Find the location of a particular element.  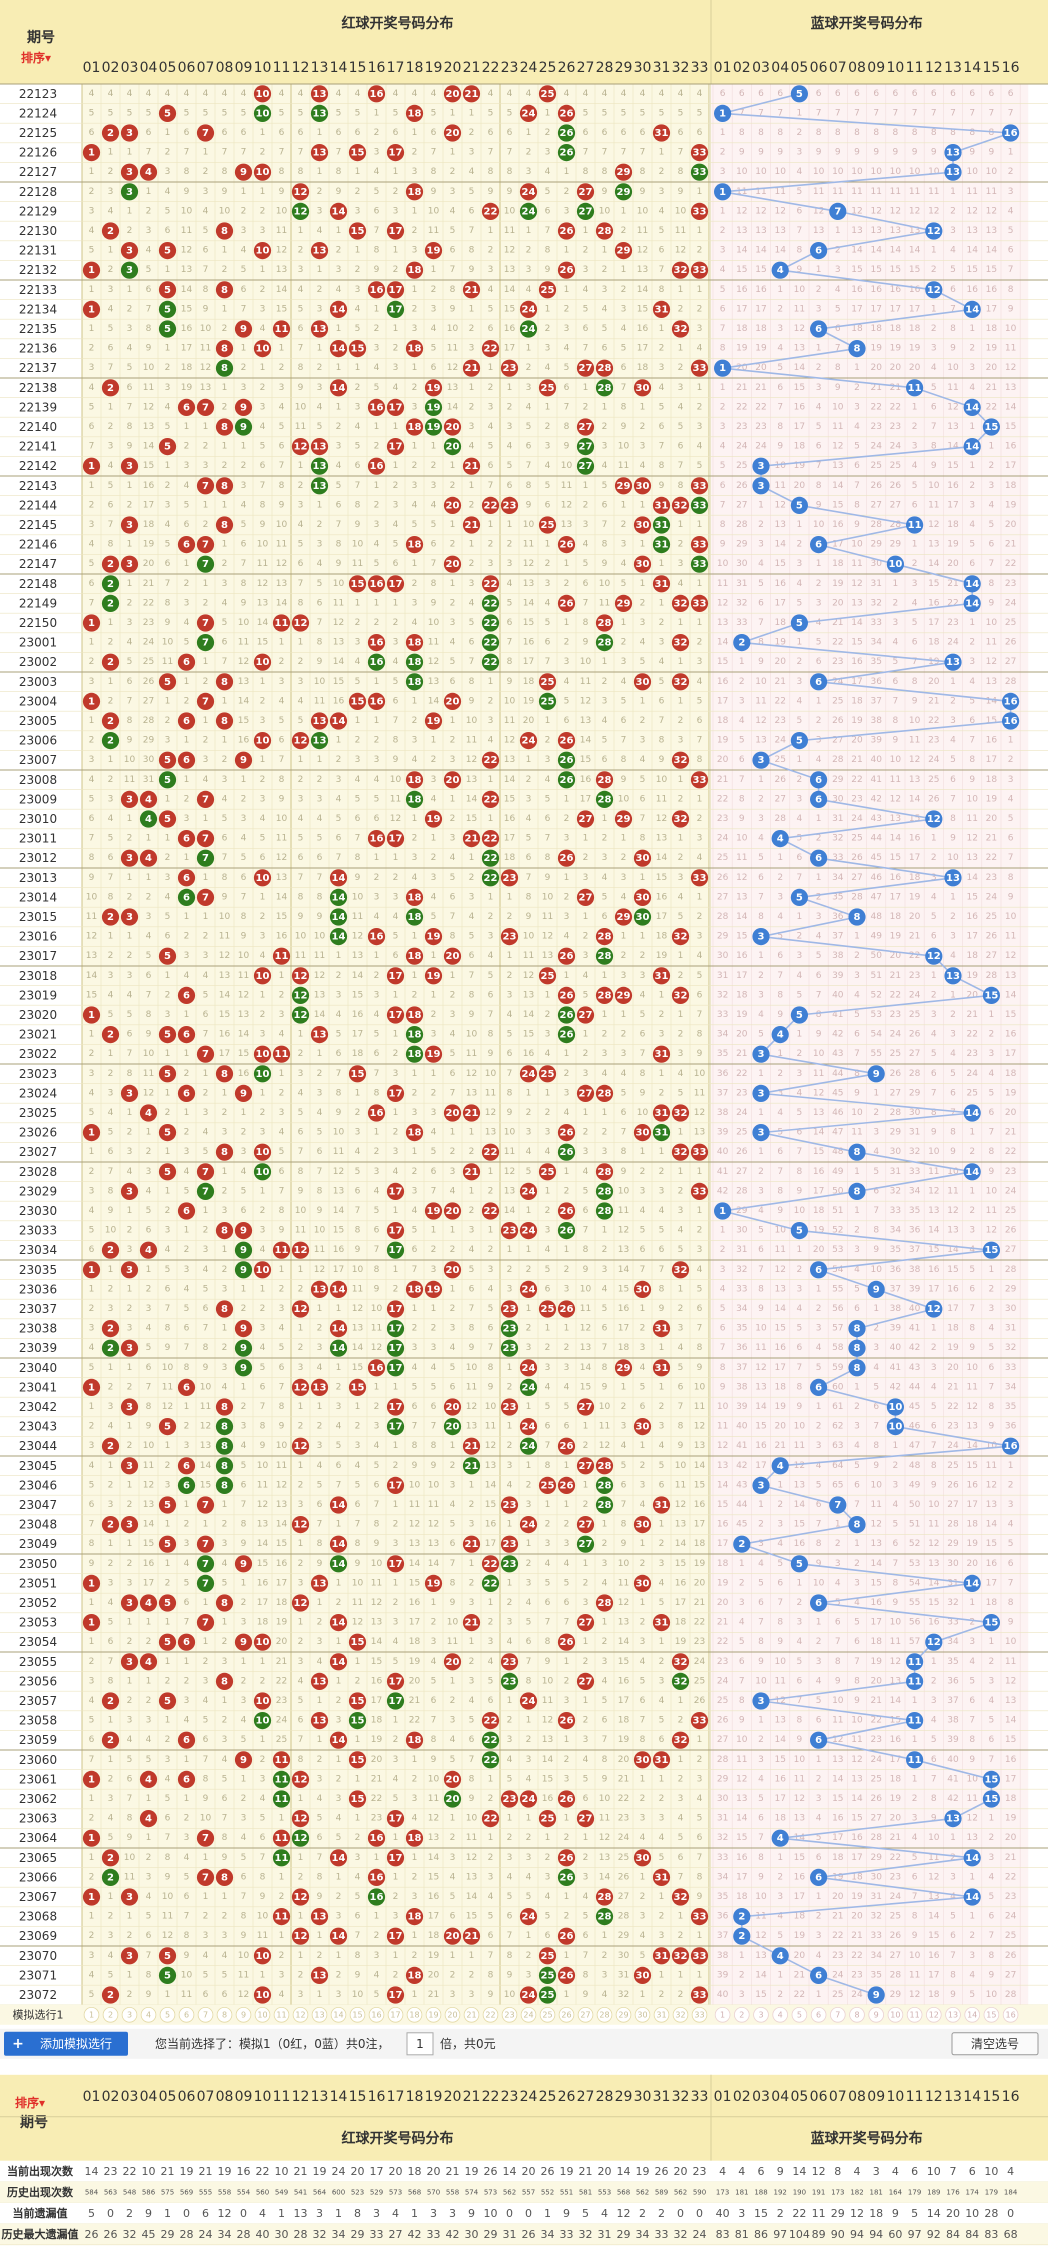

miss-cell: 30 is located at coordinates (915, 1113).